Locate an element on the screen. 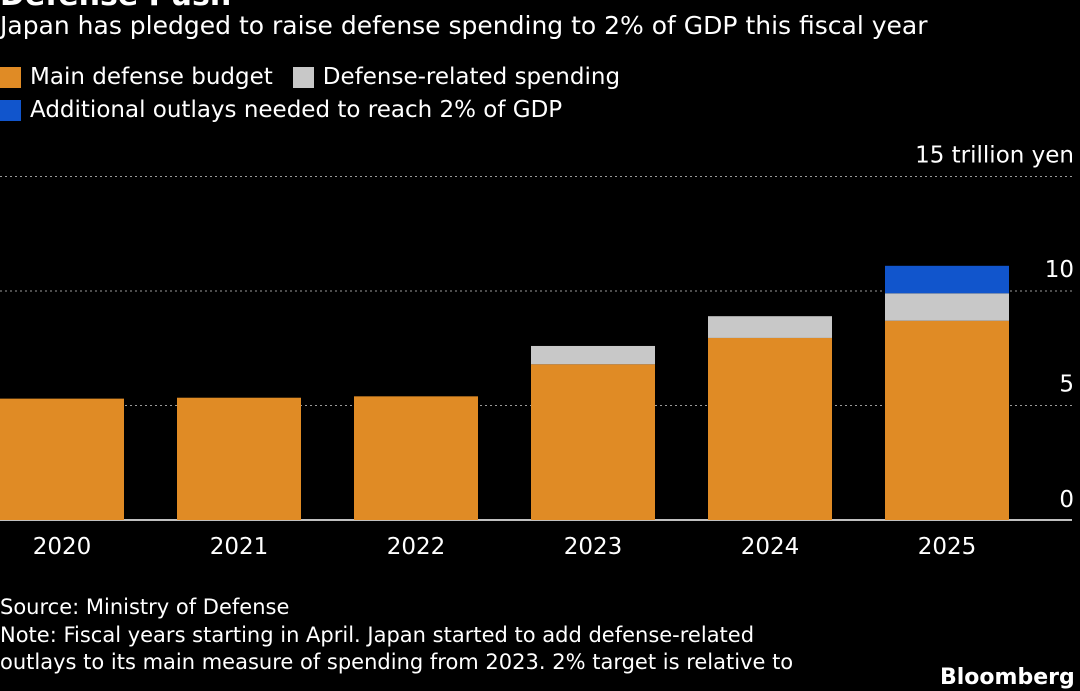  x-tick-label-2020: 2020 is located at coordinates (62, 547).